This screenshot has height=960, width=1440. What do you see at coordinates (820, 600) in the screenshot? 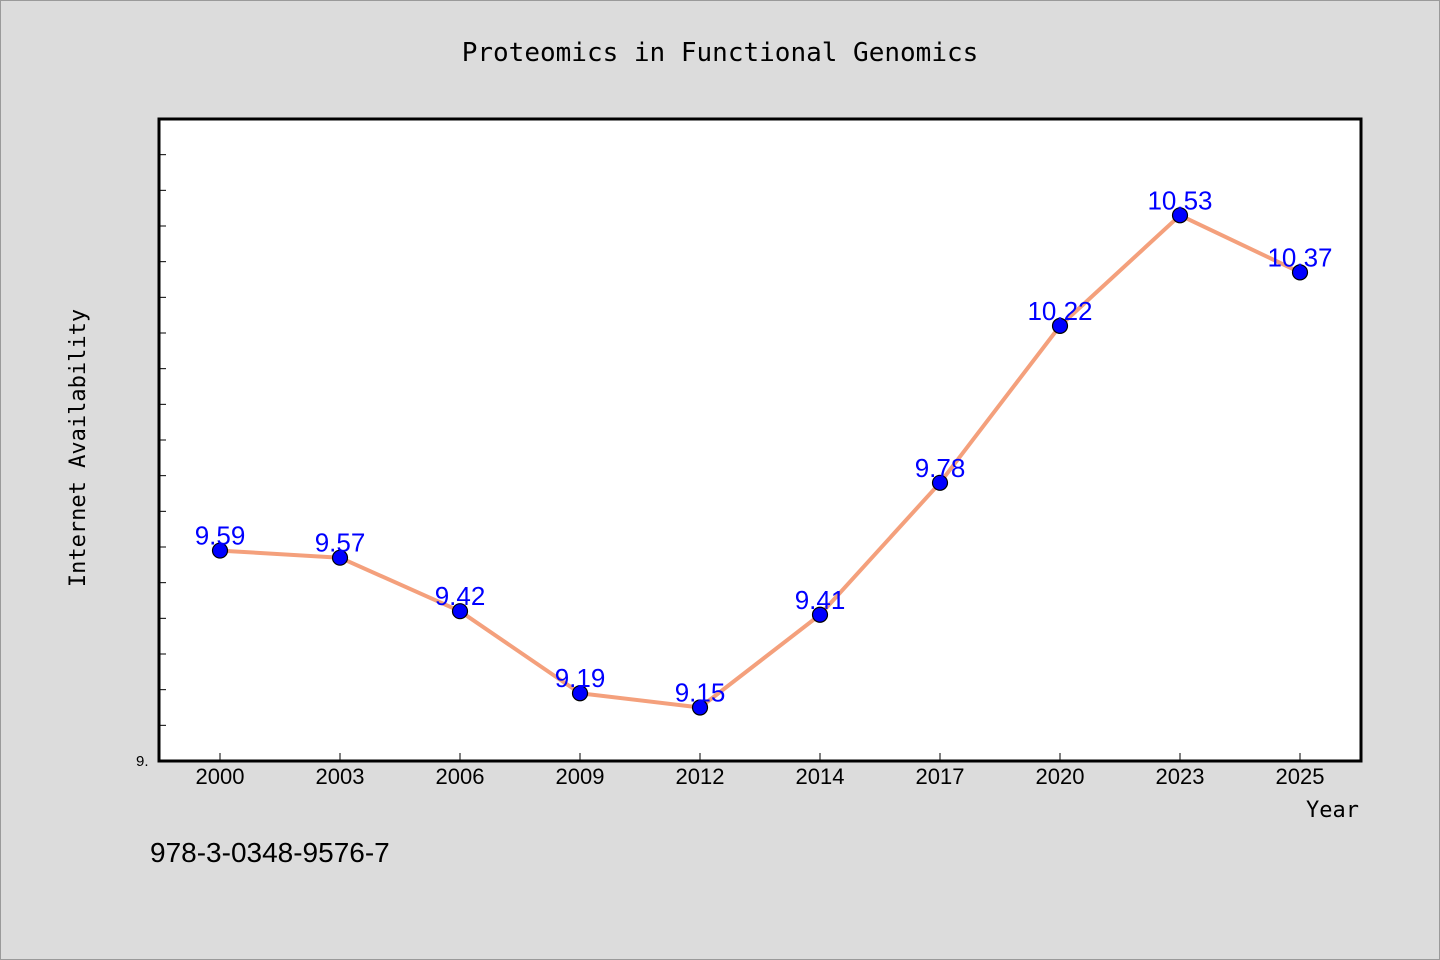
I see `data-label: 9.41` at bounding box center [820, 600].